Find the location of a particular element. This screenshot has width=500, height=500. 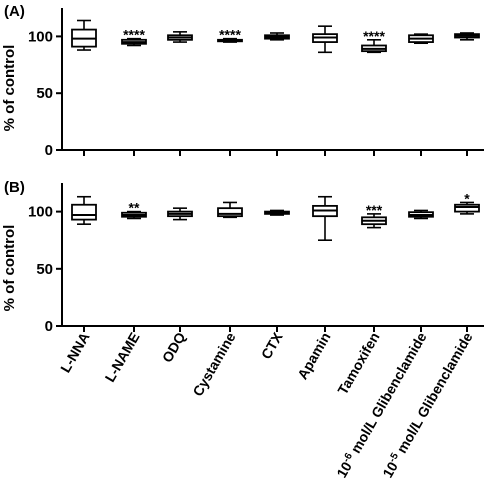

panel-b-y-axis-label: % of control is located at coordinates (9, 268).